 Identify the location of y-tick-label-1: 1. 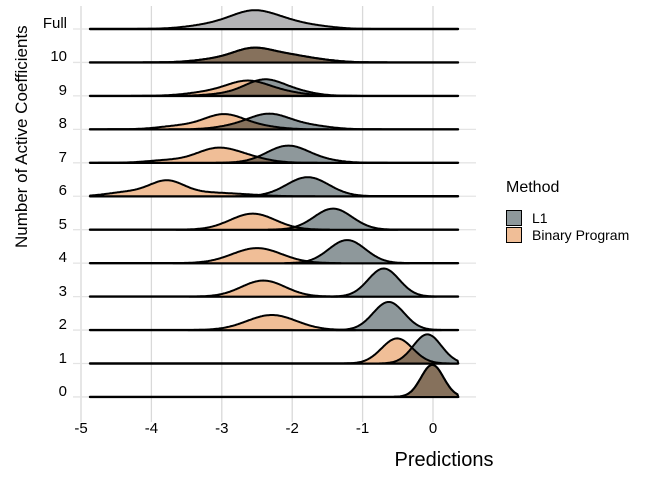
(62, 358).